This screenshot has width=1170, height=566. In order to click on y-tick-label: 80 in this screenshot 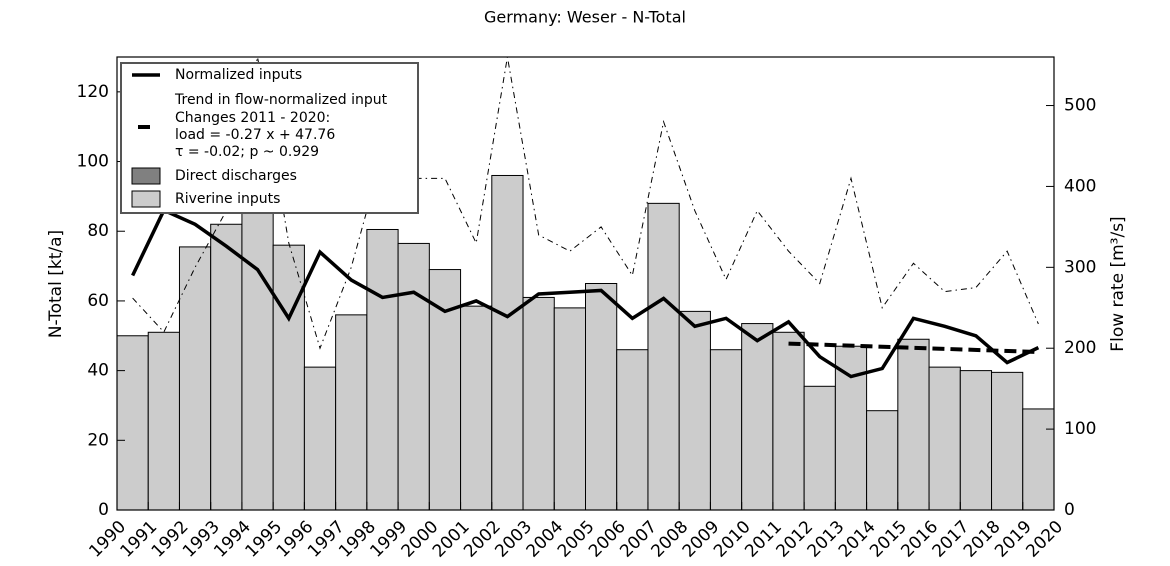, I will do `click(98, 231)`.